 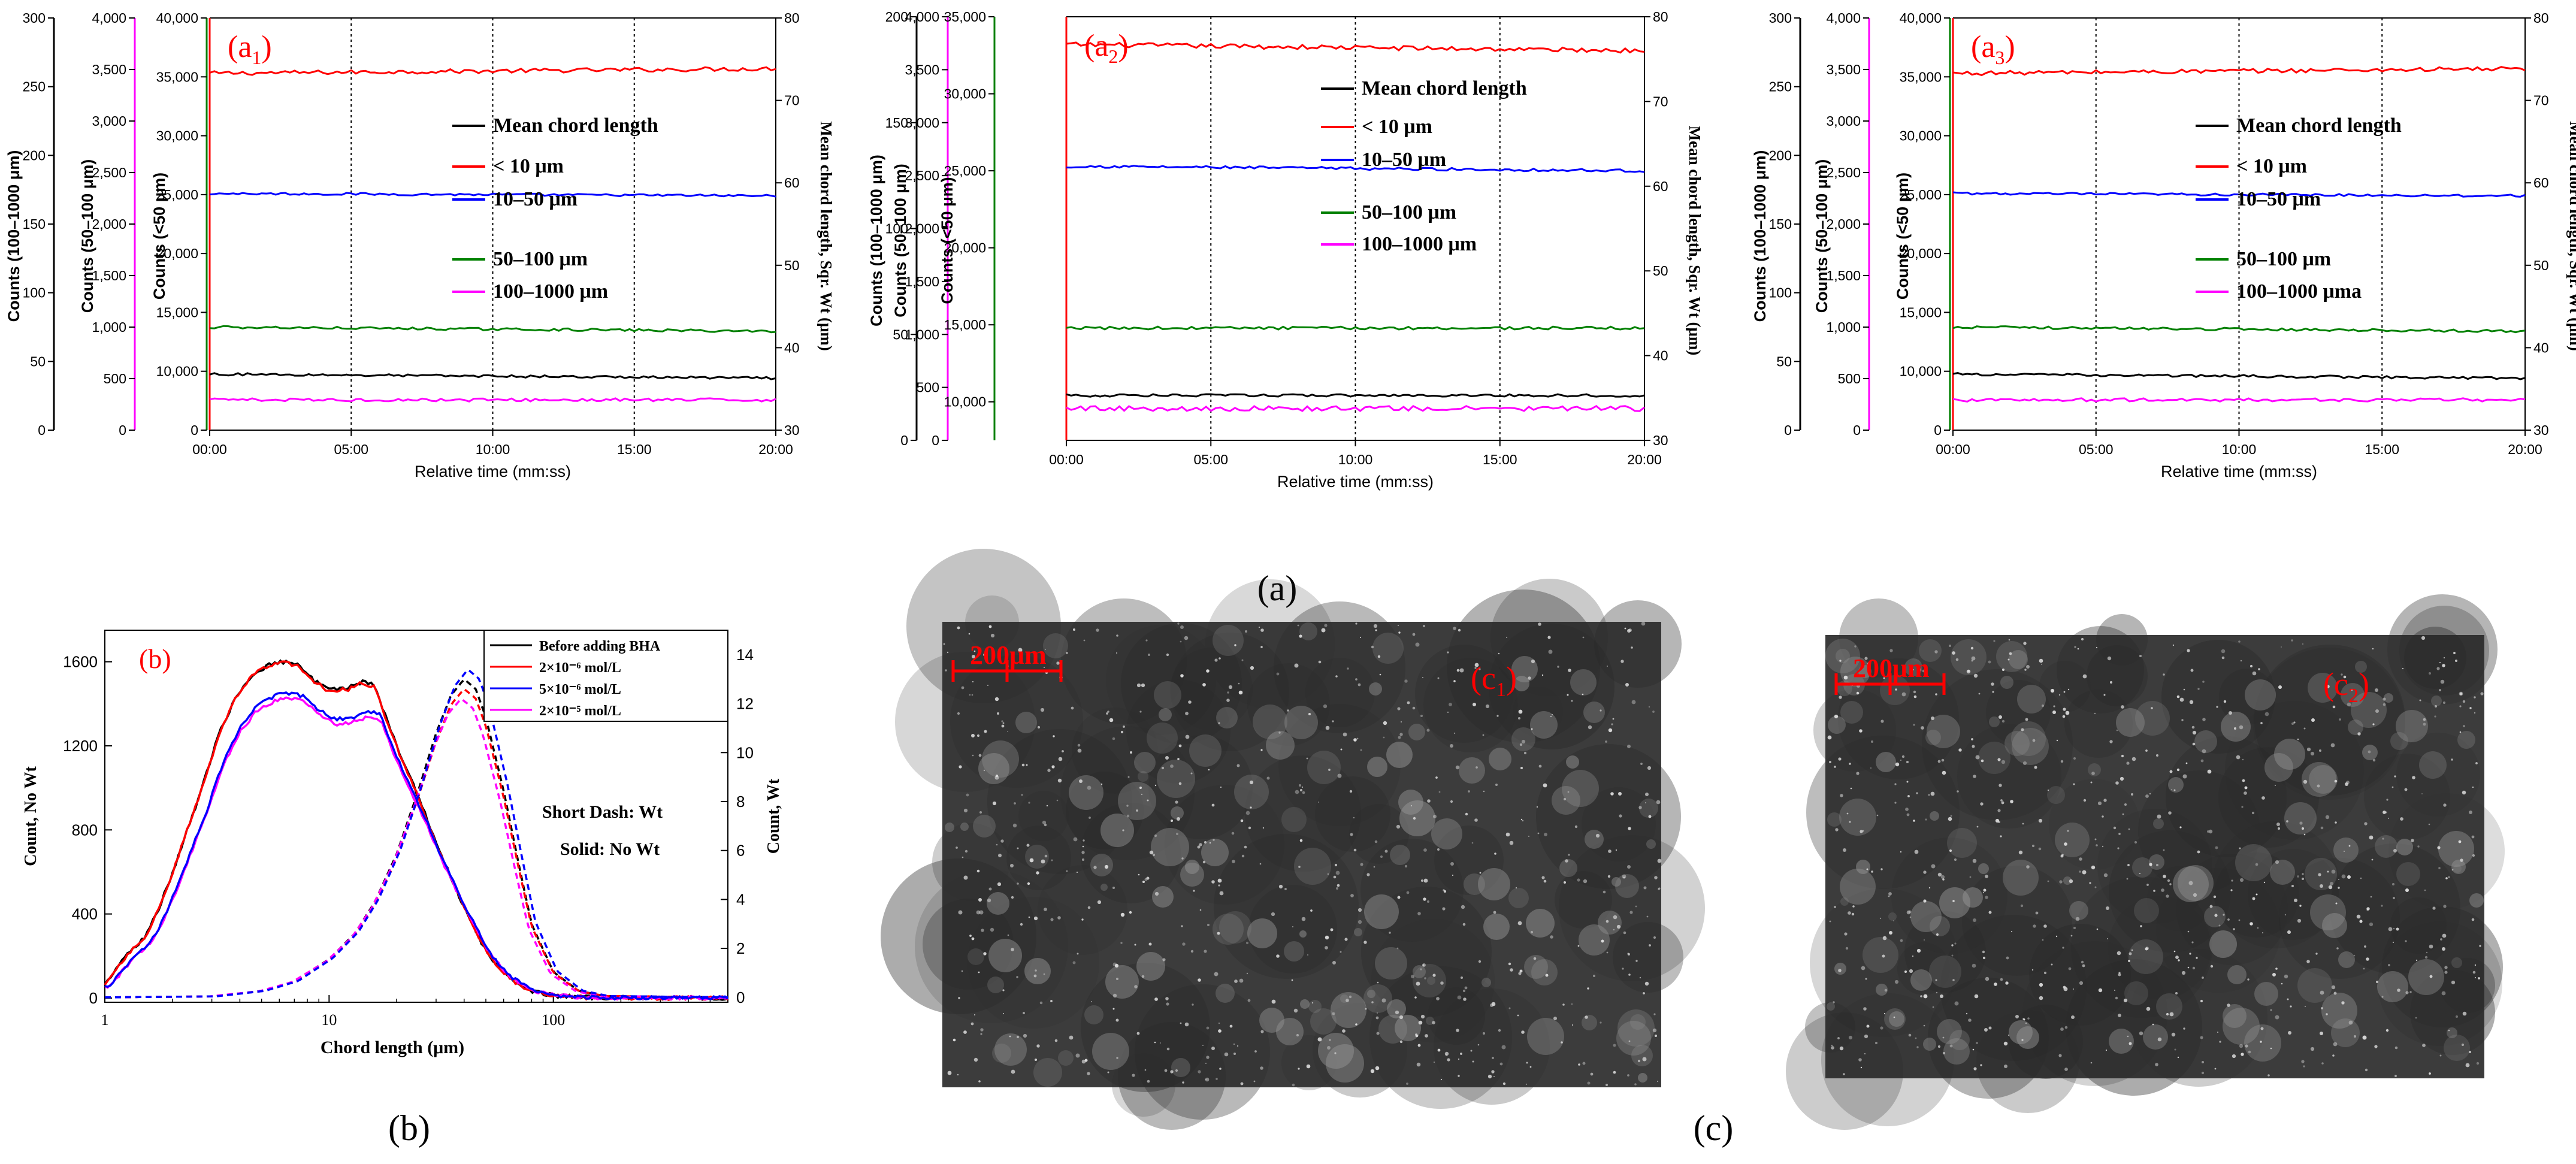 I want to click on y-axis-2-title: Counts (<50 μm), so click(x=947, y=241).